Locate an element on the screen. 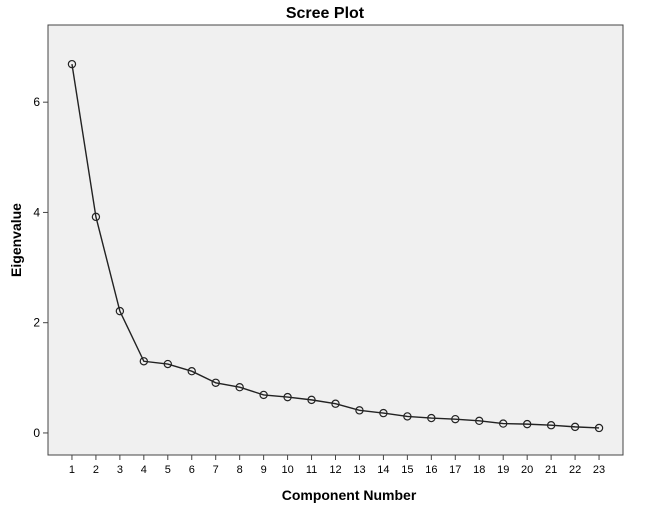 The image size is (653, 512). x-tick-label: 17 is located at coordinates (455, 470).